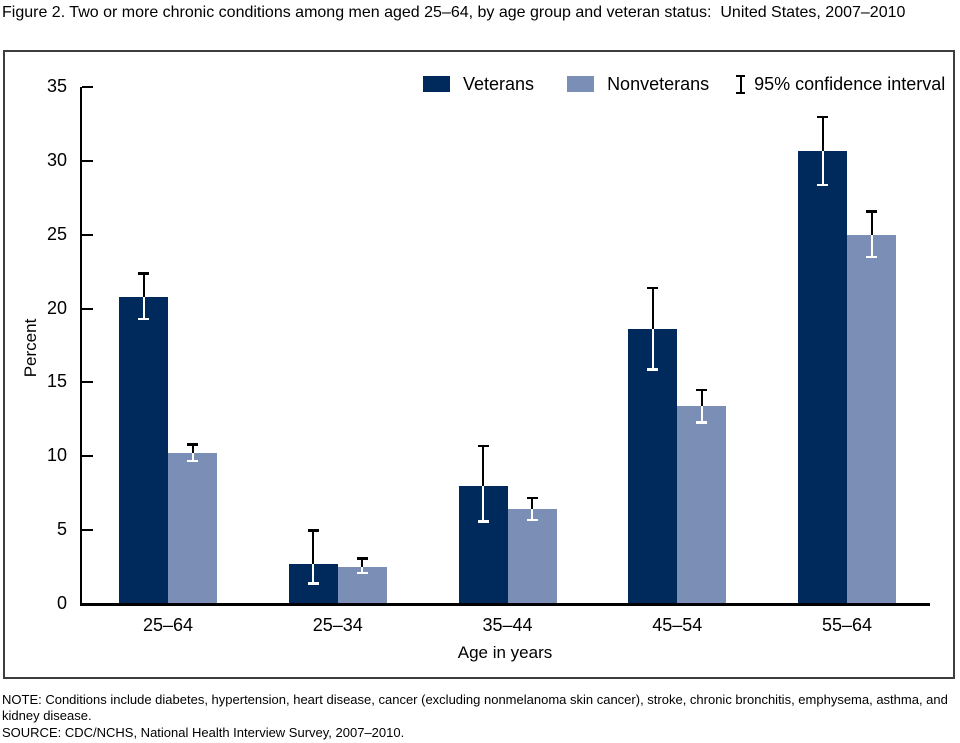 Image resolution: width=960 pixels, height=743 pixels. I want to click on y-tick-label: 35, so click(56, 86).